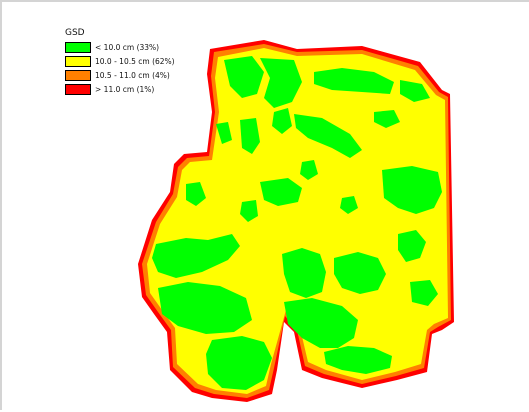  What do you see at coordinates (127, 47) in the screenshot?
I see `legend-label: < 10.0 cm (33%)` at bounding box center [127, 47].